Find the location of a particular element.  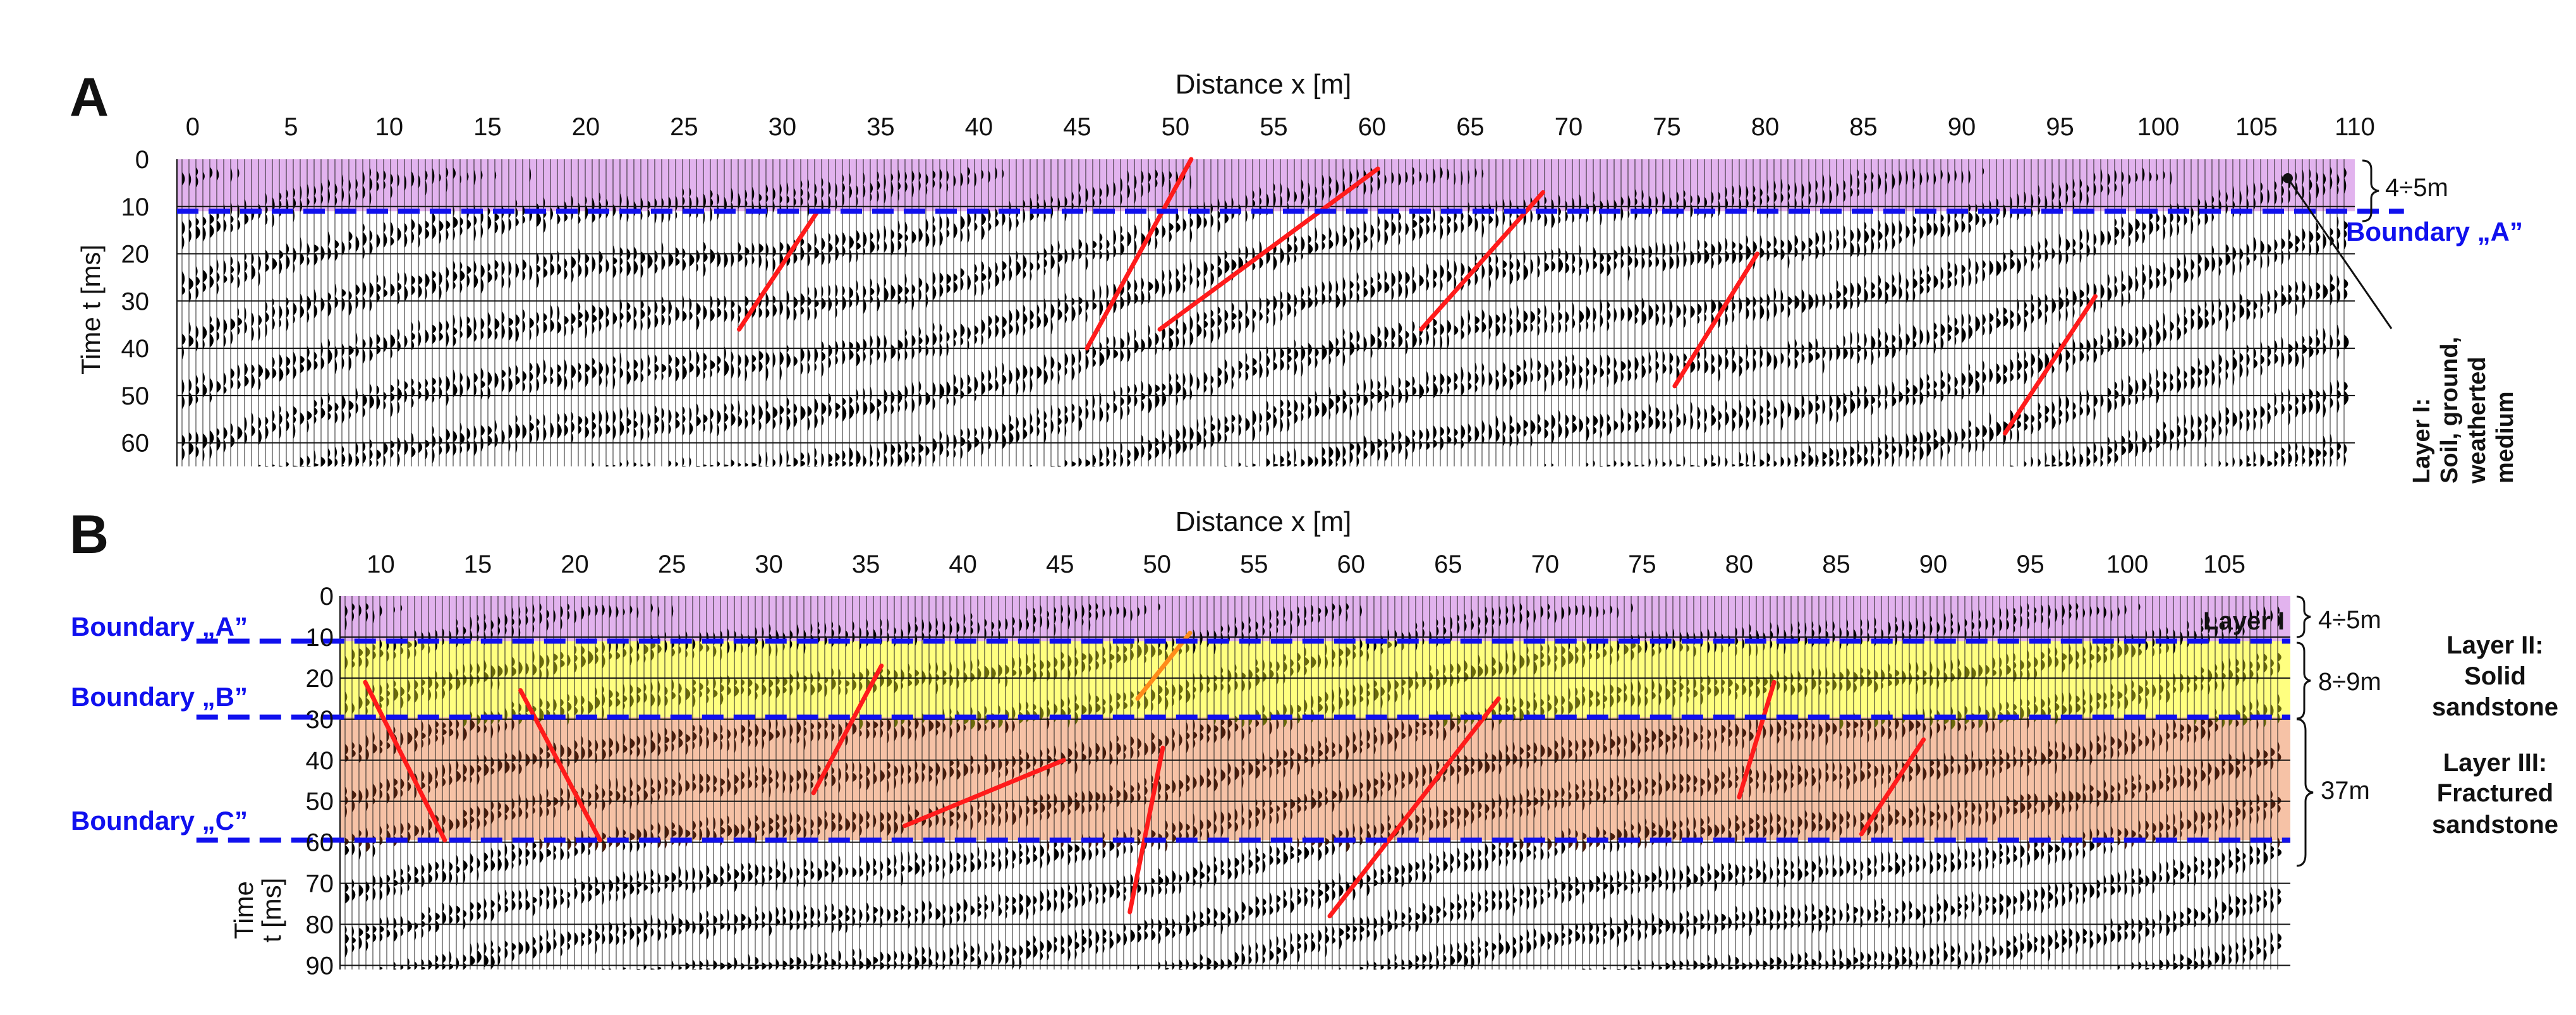

x-tick-label: 70 is located at coordinates (1569, 127).